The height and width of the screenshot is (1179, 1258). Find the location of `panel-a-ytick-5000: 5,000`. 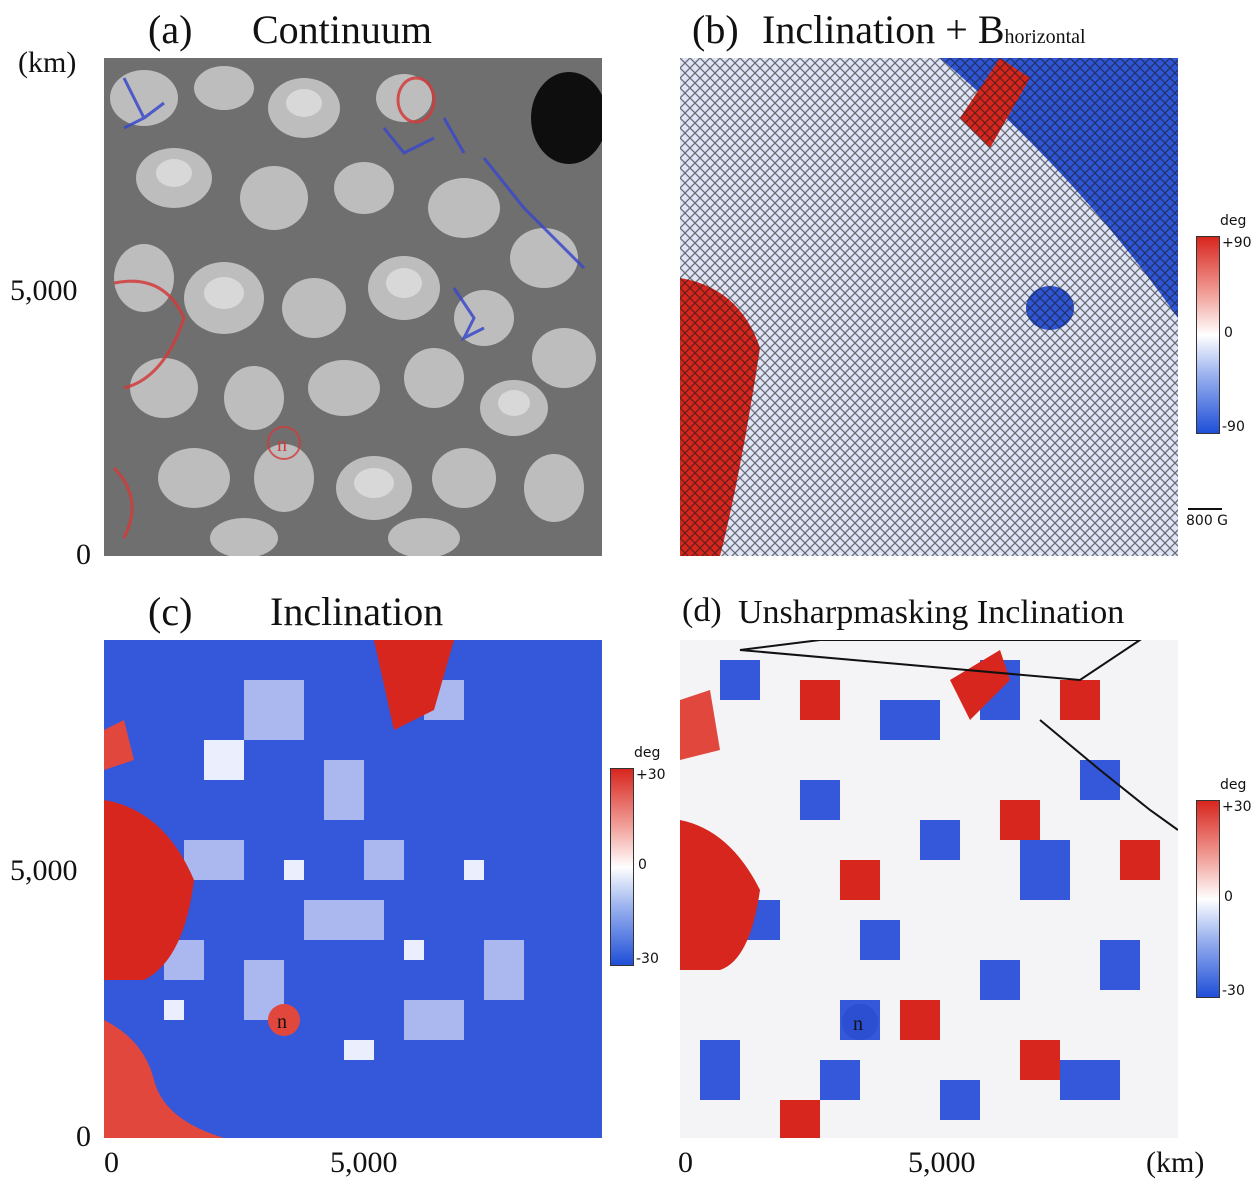

panel-a-ytick-5000: 5,000 is located at coordinates (44, 290).